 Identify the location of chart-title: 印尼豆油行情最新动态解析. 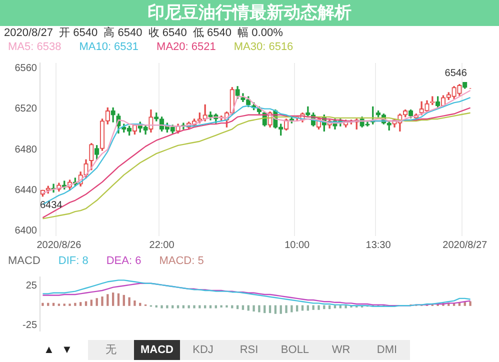
(249, 13).